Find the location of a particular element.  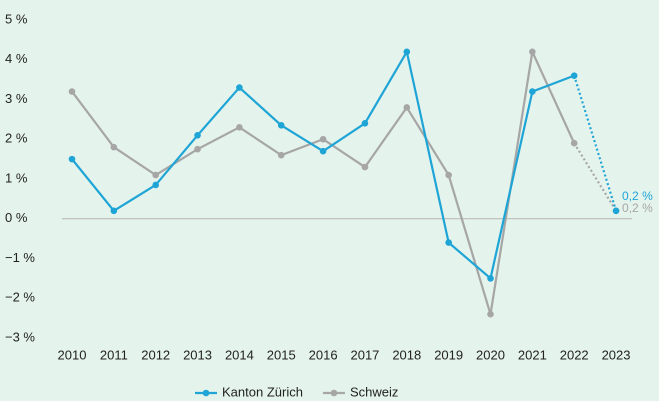

x-tick-label: 2015 is located at coordinates (281, 354).